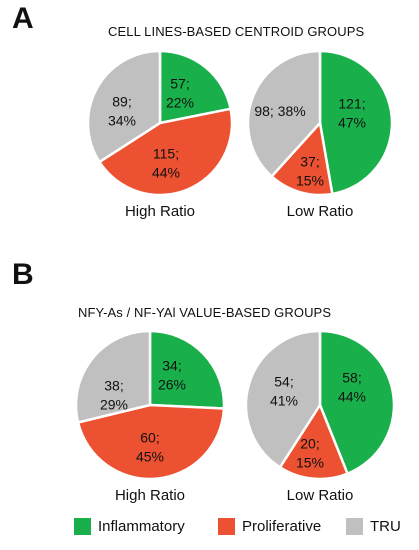  What do you see at coordinates (320, 495) in the screenshot?
I see `pie-4-title: Low Ratio` at bounding box center [320, 495].